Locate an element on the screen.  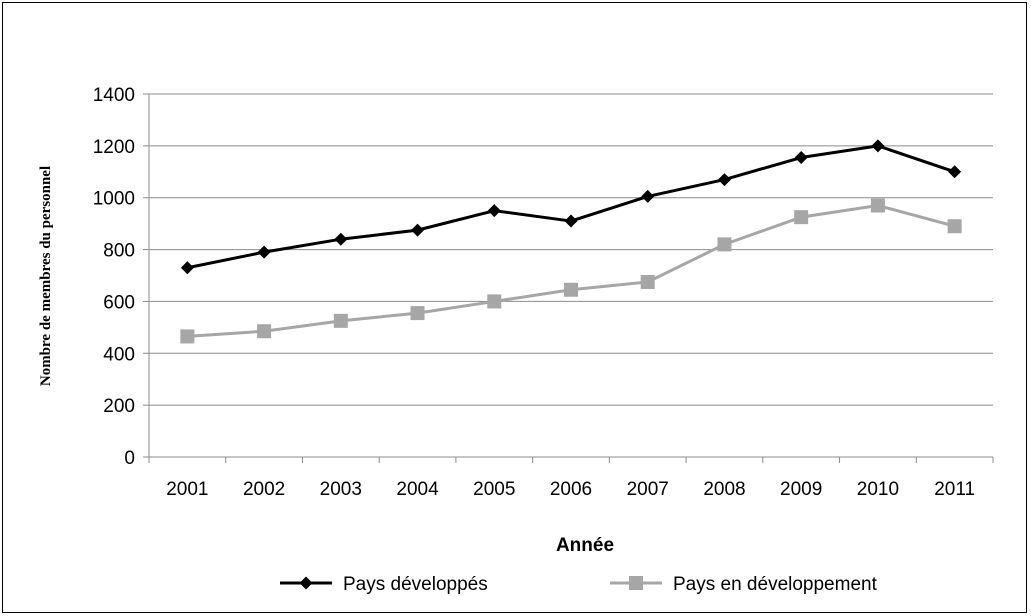
x-tick-label: 2010 is located at coordinates (878, 489).